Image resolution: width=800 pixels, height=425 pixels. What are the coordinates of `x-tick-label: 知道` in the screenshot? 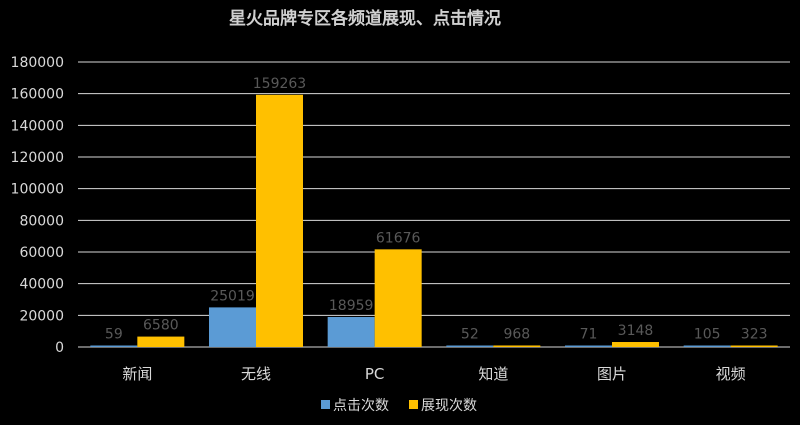 It's located at (493, 374).